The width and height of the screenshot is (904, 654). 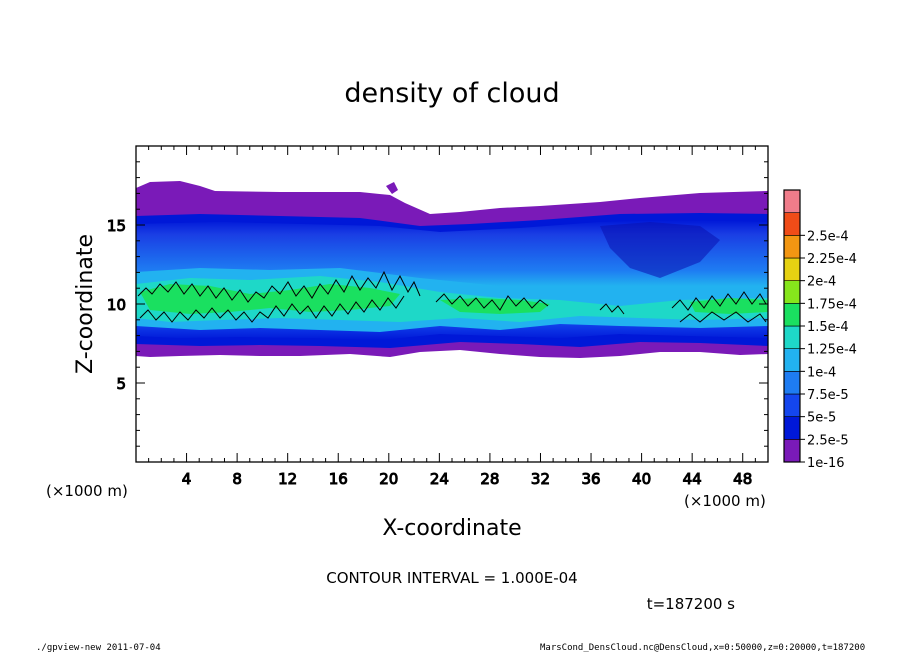 What do you see at coordinates (98, 648) in the screenshot?
I see `footer-left-text: ./gpview-new 2011-07-04` at bounding box center [98, 648].